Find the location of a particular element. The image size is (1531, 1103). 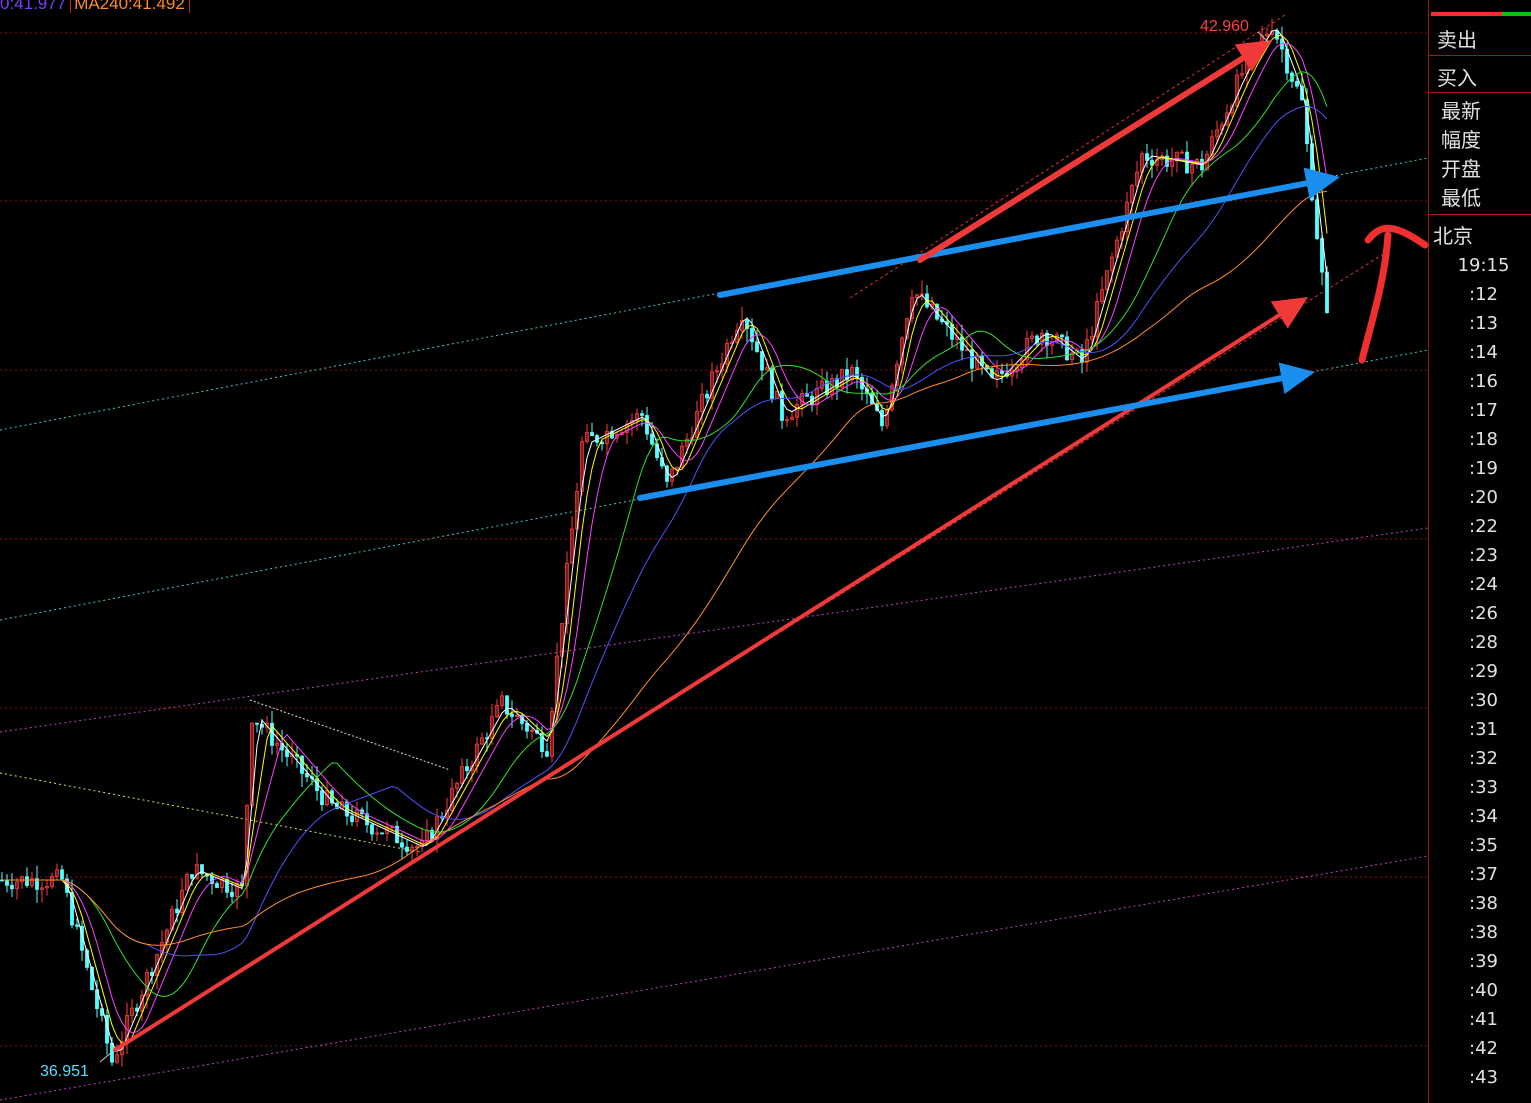

tick-time: :39 is located at coordinates (1483, 961).